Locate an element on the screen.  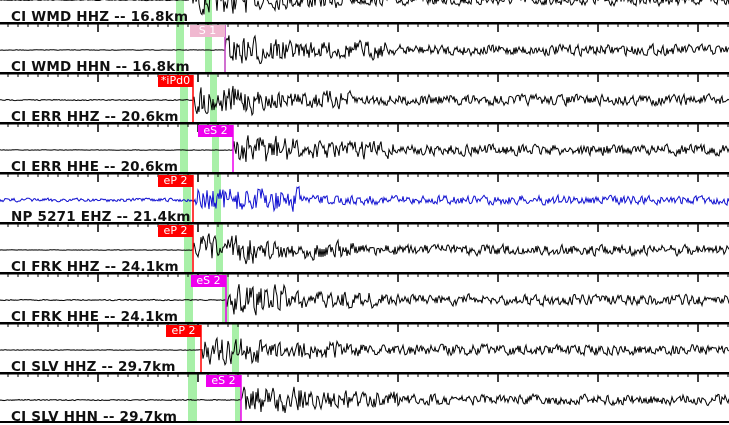
channel-panel-err-hhe: eS 2 CI ERR HHE -- 20.6km is located at coordinates (364, 148).